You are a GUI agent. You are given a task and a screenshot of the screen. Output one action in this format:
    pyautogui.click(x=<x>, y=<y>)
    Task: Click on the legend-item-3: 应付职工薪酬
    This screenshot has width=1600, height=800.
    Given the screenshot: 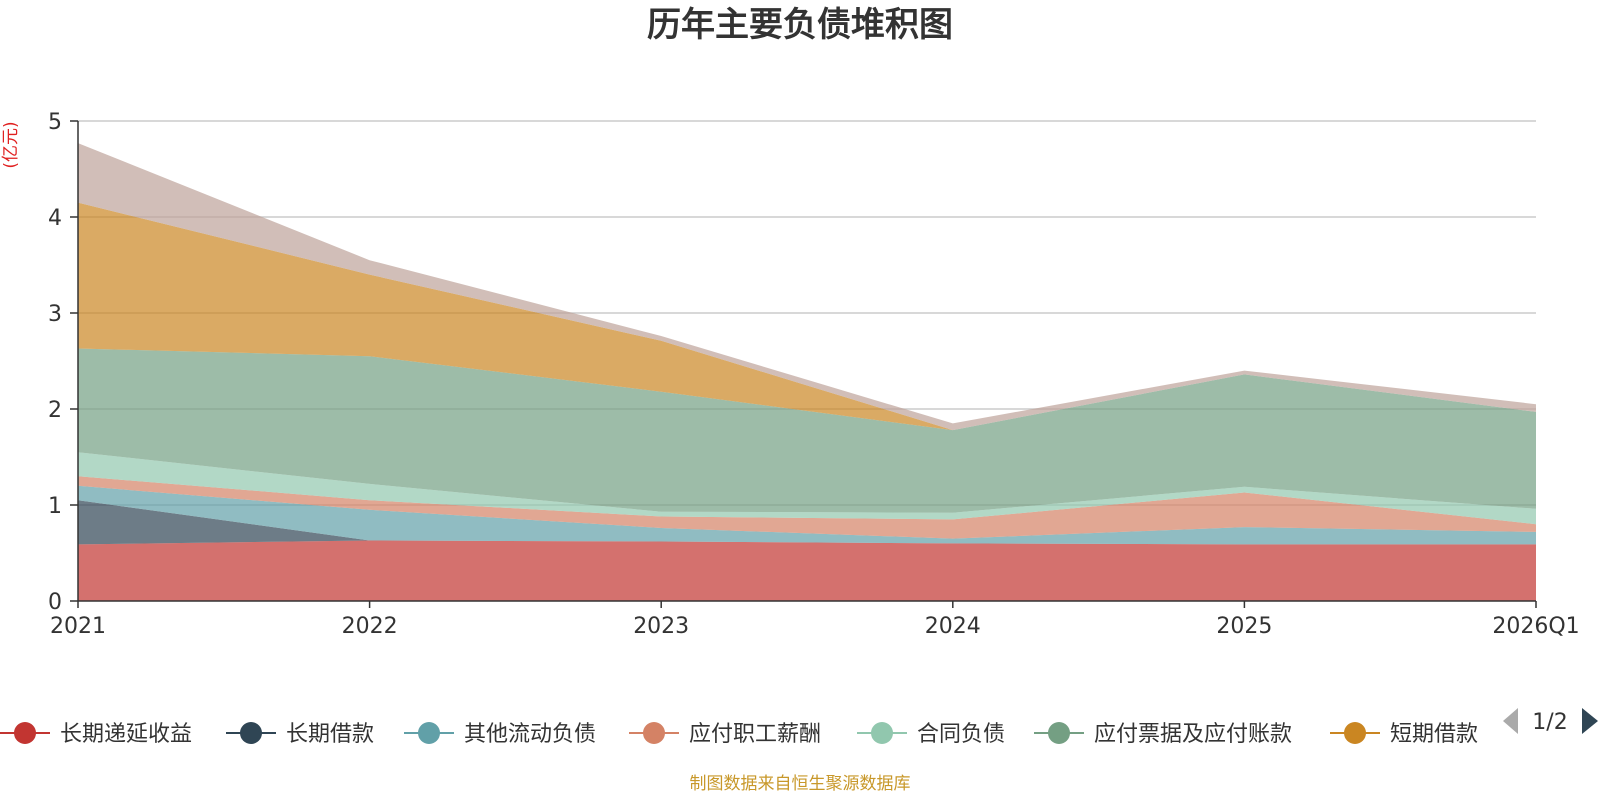 What is the action you would take?
    pyautogui.click(x=725, y=734)
    